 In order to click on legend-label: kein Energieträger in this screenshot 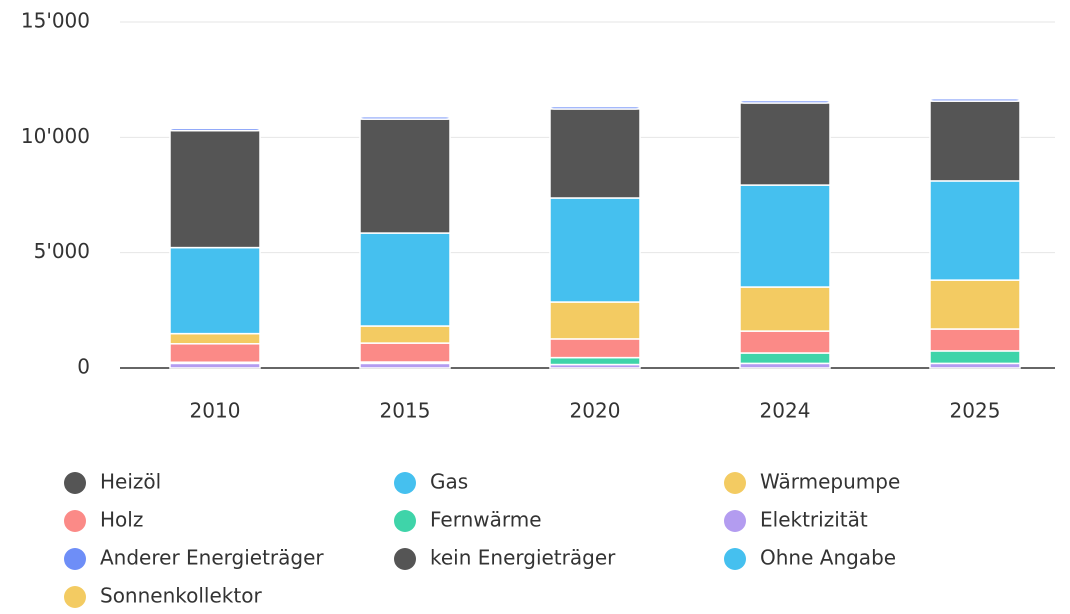, I will do `click(523, 558)`.